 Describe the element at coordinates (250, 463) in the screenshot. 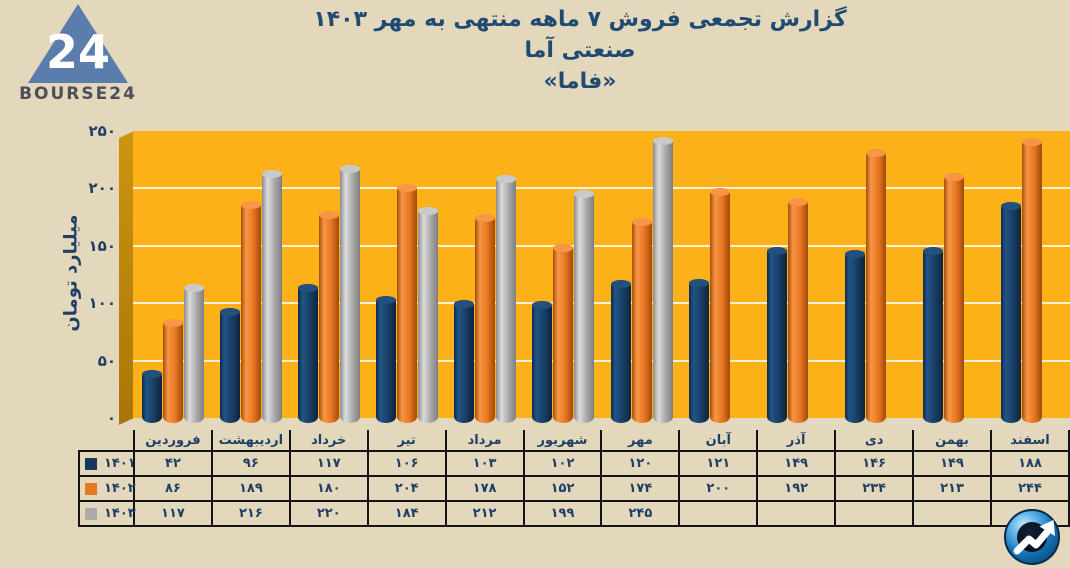

I see `value-cell-۱۴۰۱-اردیبهشت: ۹۶` at that location.